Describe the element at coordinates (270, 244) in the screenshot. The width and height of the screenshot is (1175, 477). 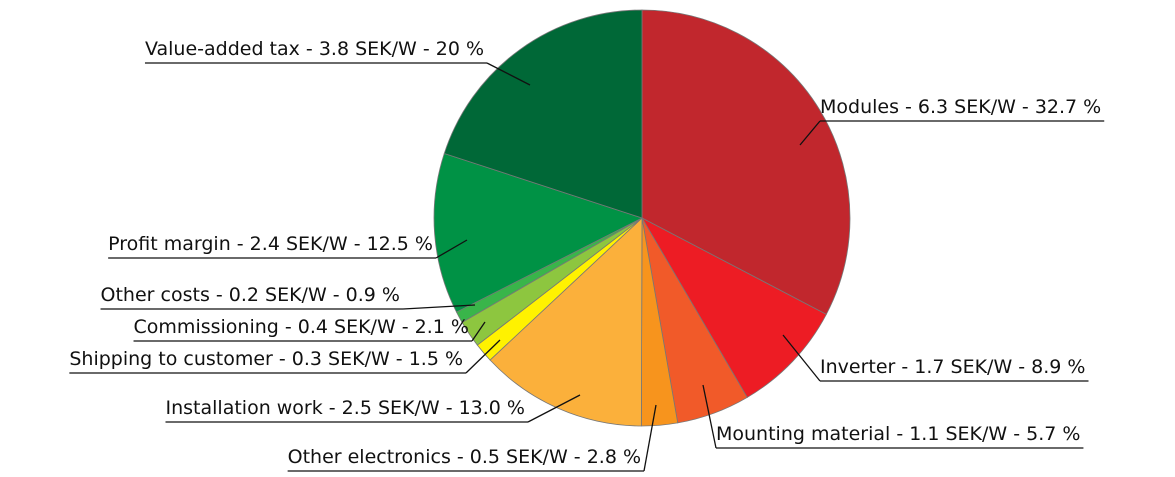
I see `slice-label: Profit margin - 2.4 SEK/W - 12.5 %` at that location.